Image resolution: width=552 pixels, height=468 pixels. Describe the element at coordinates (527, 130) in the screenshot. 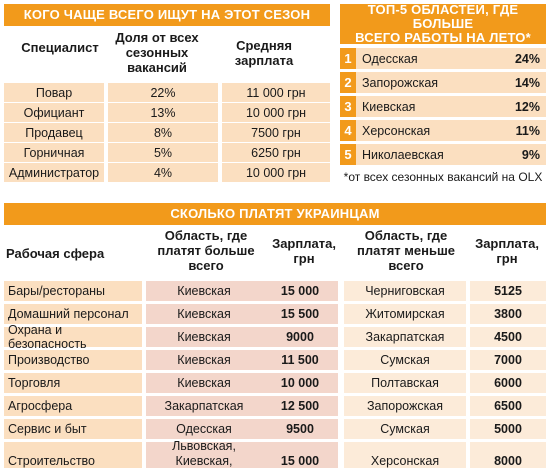

I see `region-percent: 11%` at that location.